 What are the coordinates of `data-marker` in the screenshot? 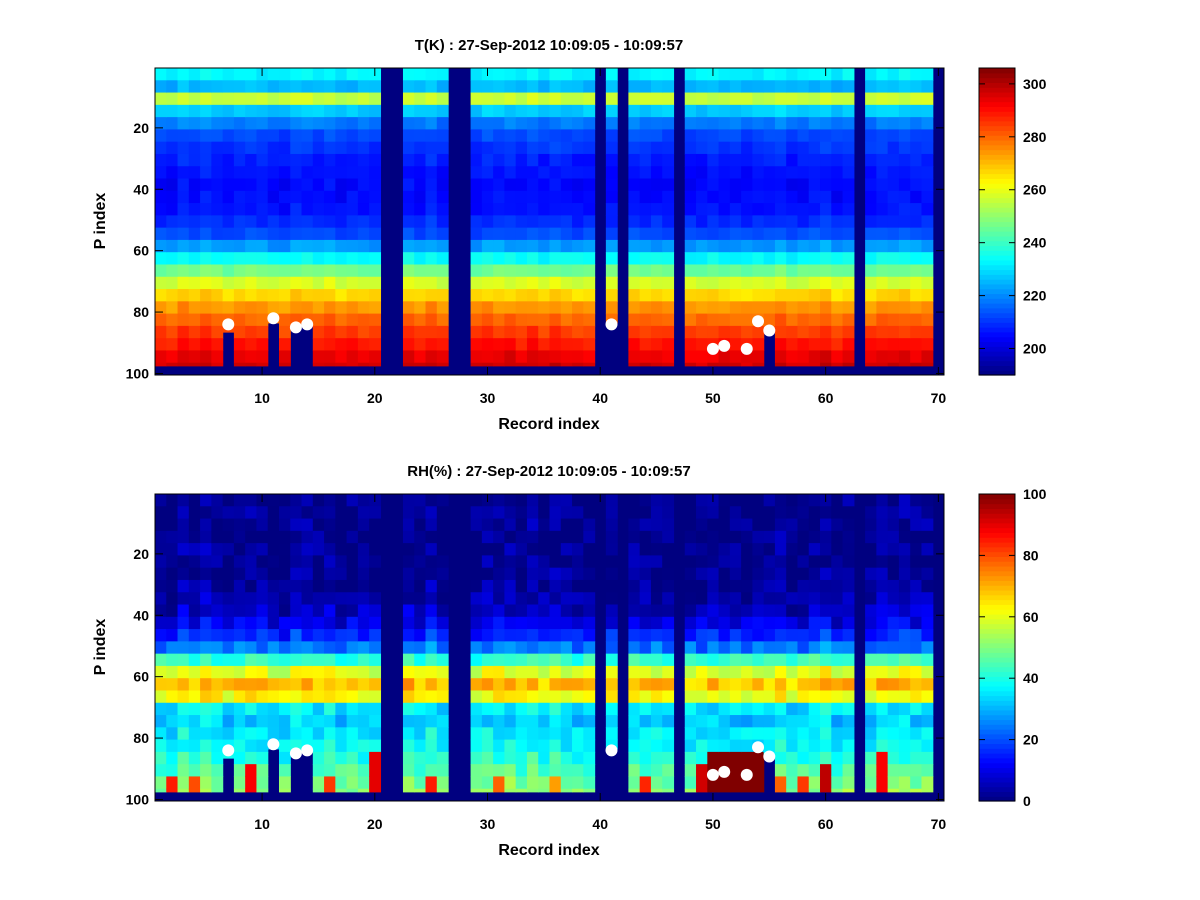 It's located at (273, 318).